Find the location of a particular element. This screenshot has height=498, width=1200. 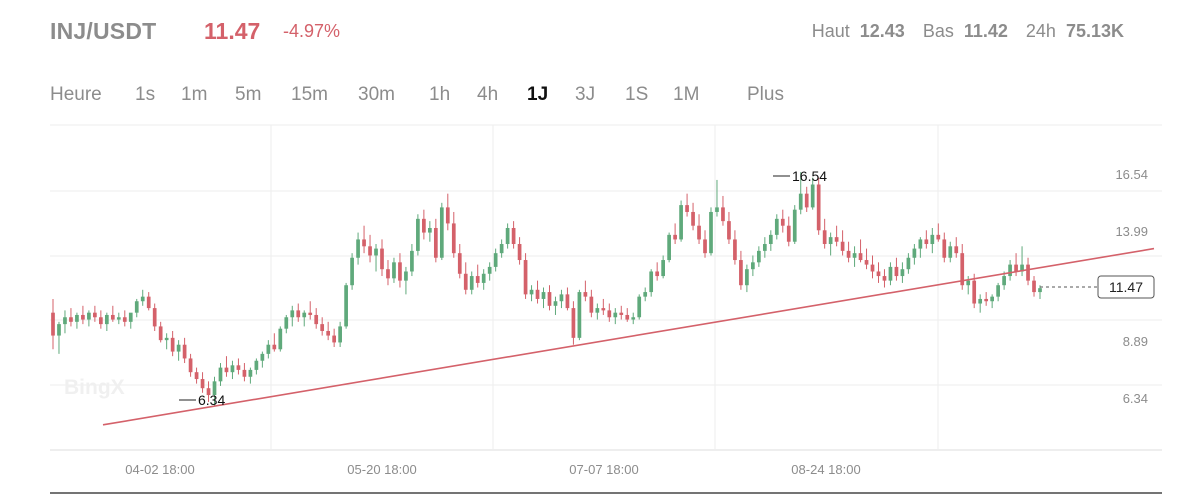

tab-1m: 1m is located at coordinates (194, 94).